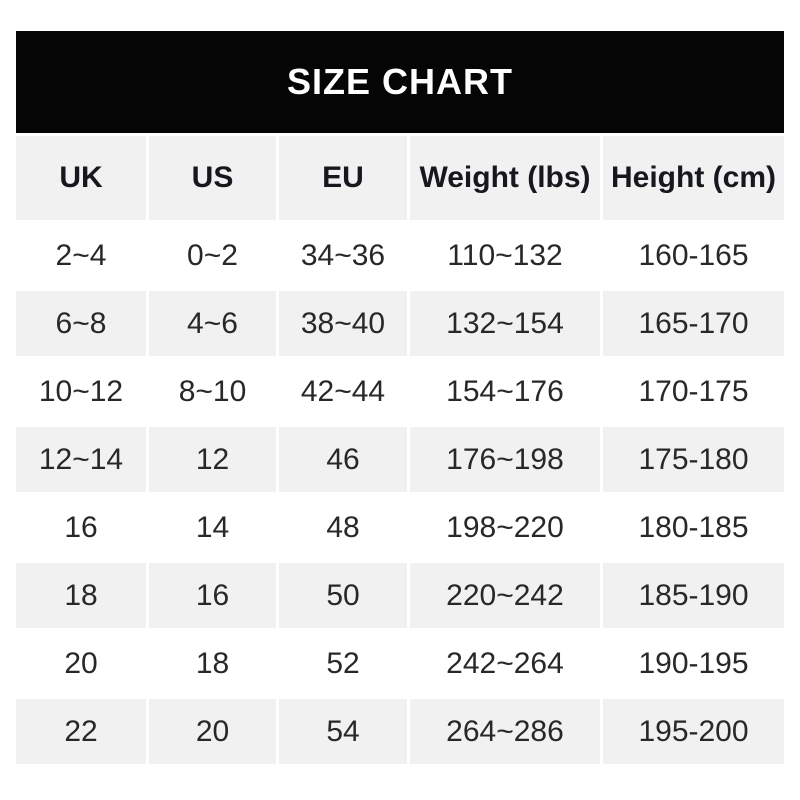 This screenshot has height=800, width=800. I want to click on table-row: 10~12 8~10 42~44 154~176 170-175, so click(400, 391).